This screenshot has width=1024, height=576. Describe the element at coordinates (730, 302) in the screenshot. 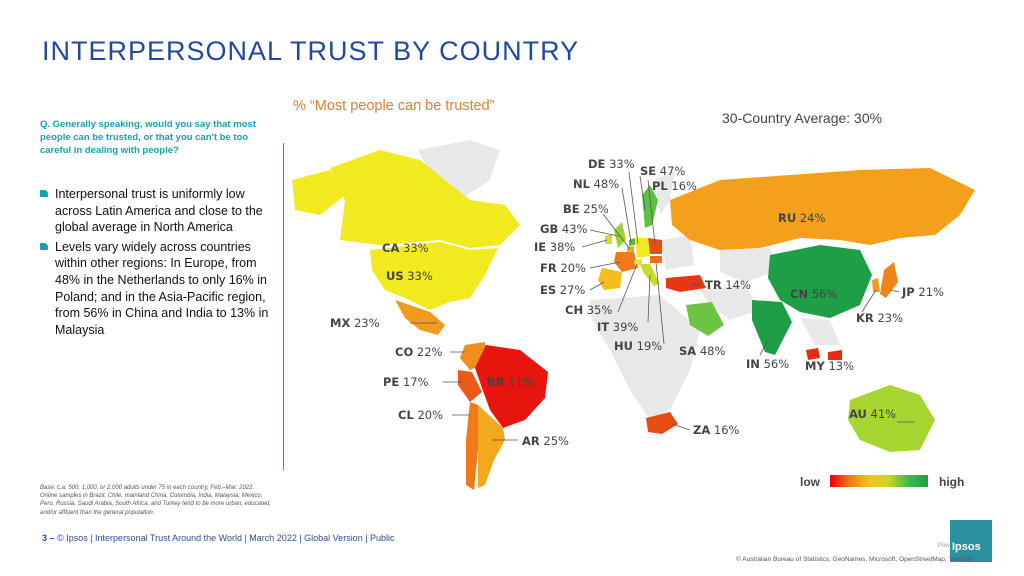

I see `middle-east-shape` at that location.